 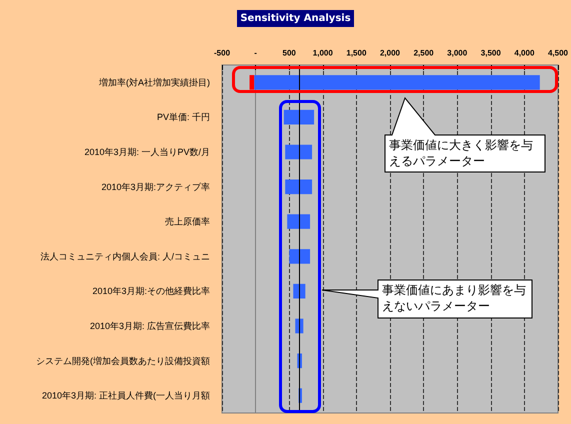 I want to click on x-tick-label: 2,500, so click(x=424, y=53).